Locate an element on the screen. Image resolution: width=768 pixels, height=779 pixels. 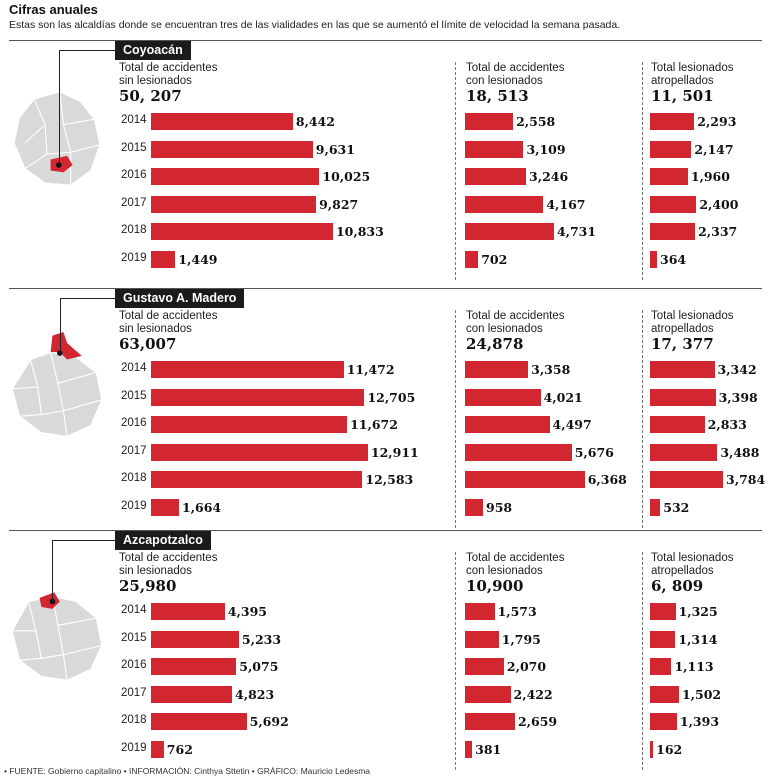
data-label: 2,400 is located at coordinates (719, 204).